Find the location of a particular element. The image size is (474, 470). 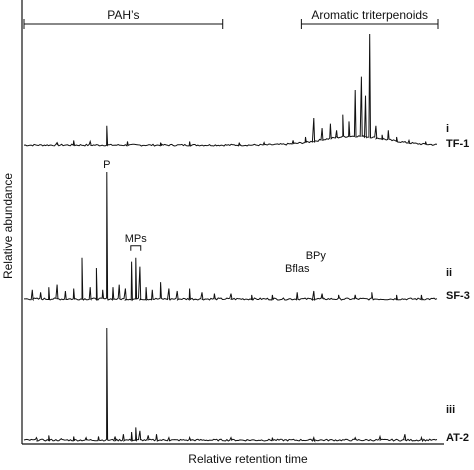

panel-at-2-name: AT-2 is located at coordinates (457, 438).